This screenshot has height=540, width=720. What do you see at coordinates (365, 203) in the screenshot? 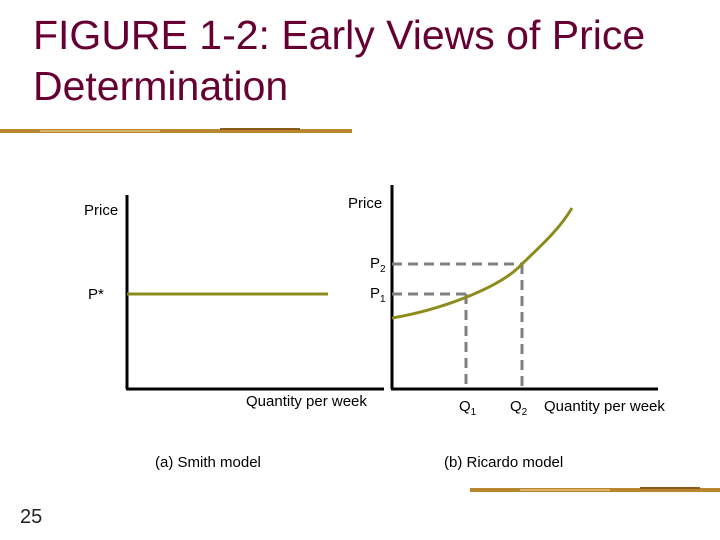
I see `panel-b-y-axis-label: Price` at bounding box center [365, 203].